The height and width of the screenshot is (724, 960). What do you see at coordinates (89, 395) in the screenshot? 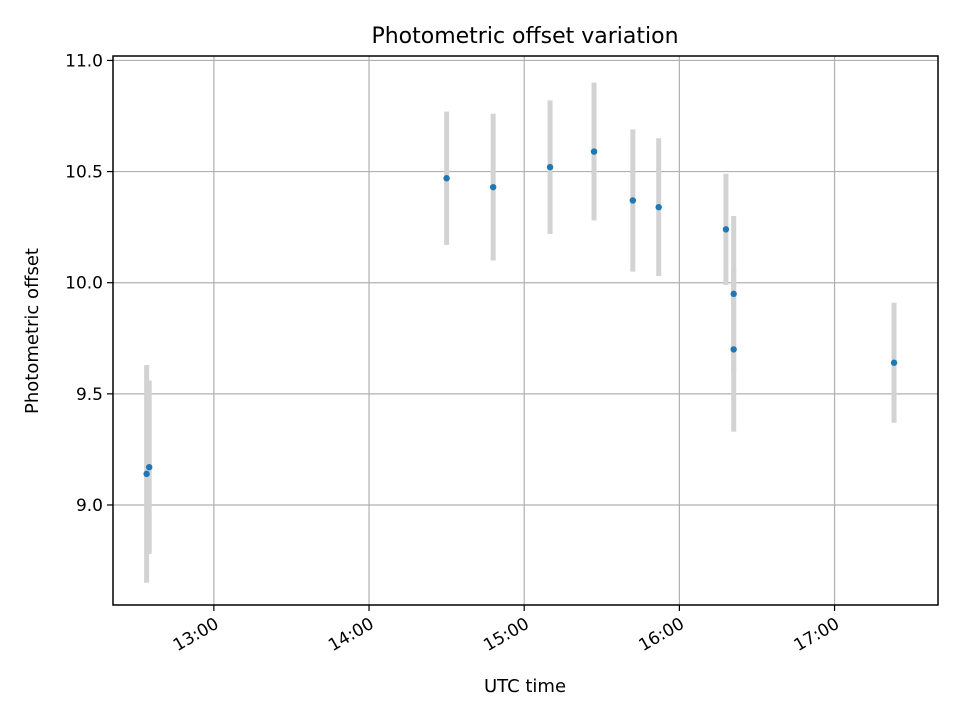
I see `y-tick-label: 9.5` at bounding box center [89, 395].